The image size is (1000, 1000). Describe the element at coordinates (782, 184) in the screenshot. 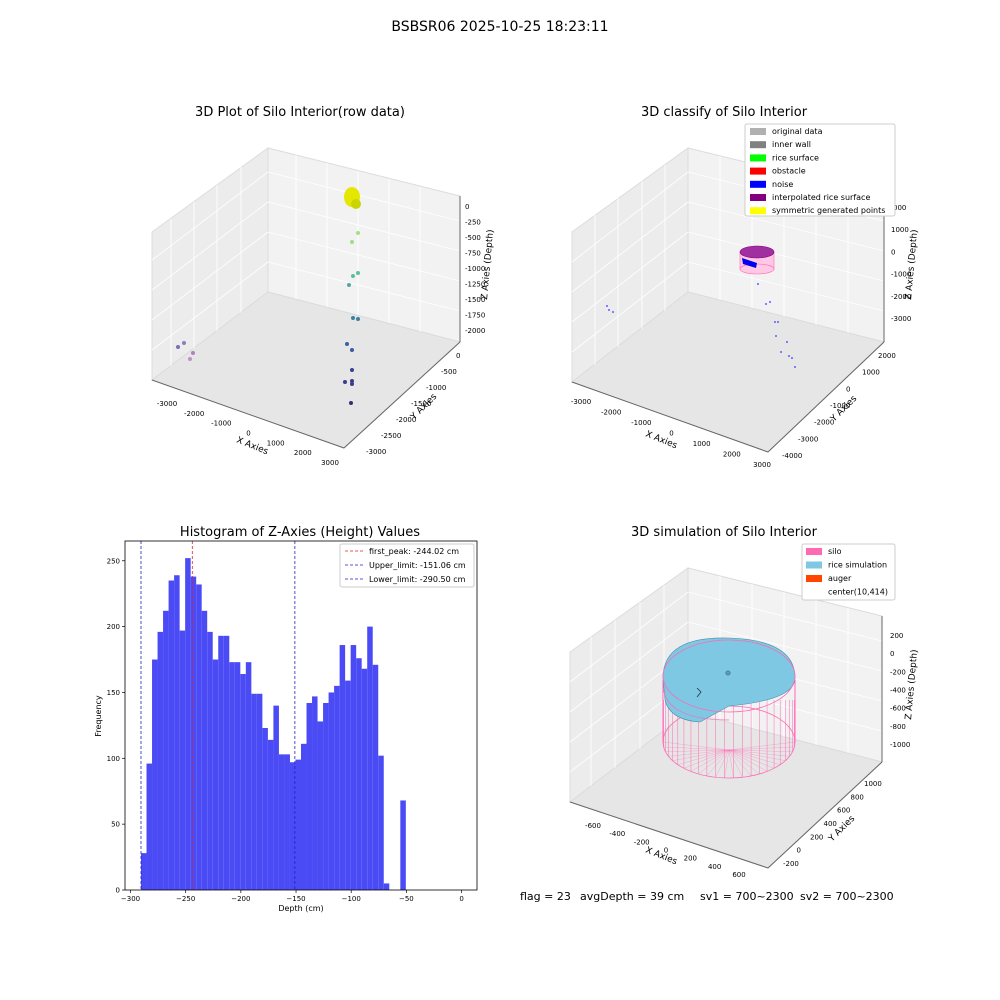

I see `cls-legend-label: noise` at that location.